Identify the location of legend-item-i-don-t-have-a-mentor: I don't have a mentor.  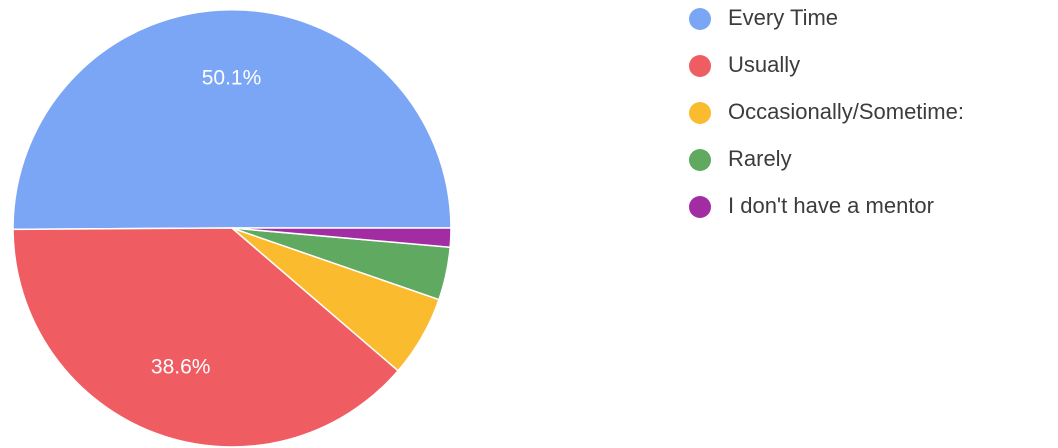
(811, 205).